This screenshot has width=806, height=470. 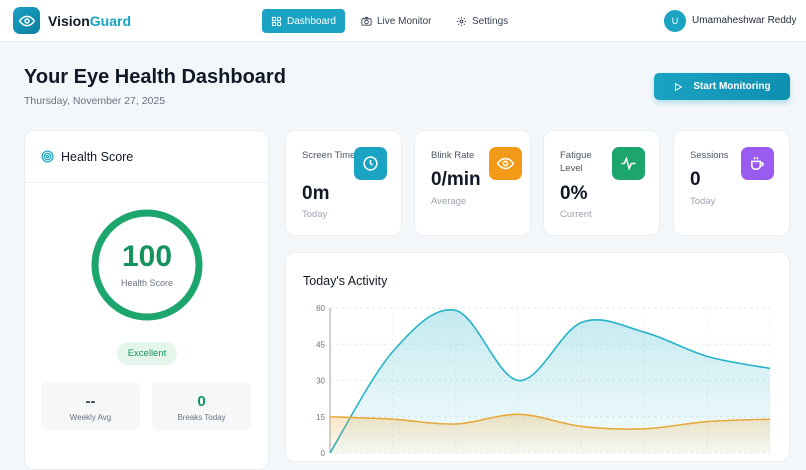 I want to click on brand-part2: Guard, so click(x=110, y=21).